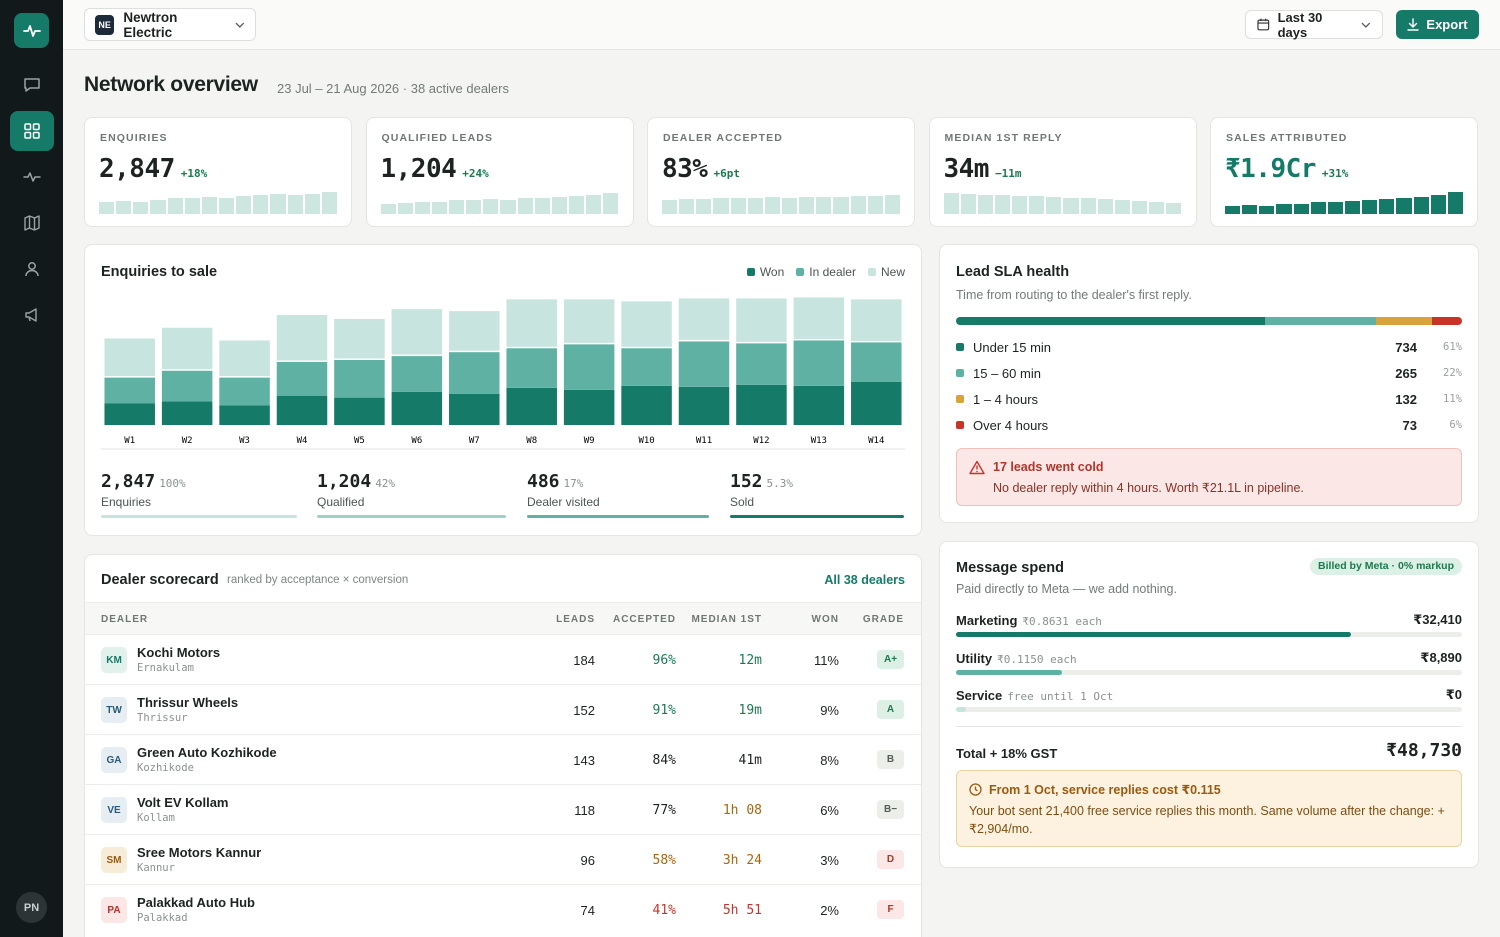 The width and height of the screenshot is (1500, 937). Describe the element at coordinates (1437, 24) in the screenshot. I see `export-button: Export` at that location.